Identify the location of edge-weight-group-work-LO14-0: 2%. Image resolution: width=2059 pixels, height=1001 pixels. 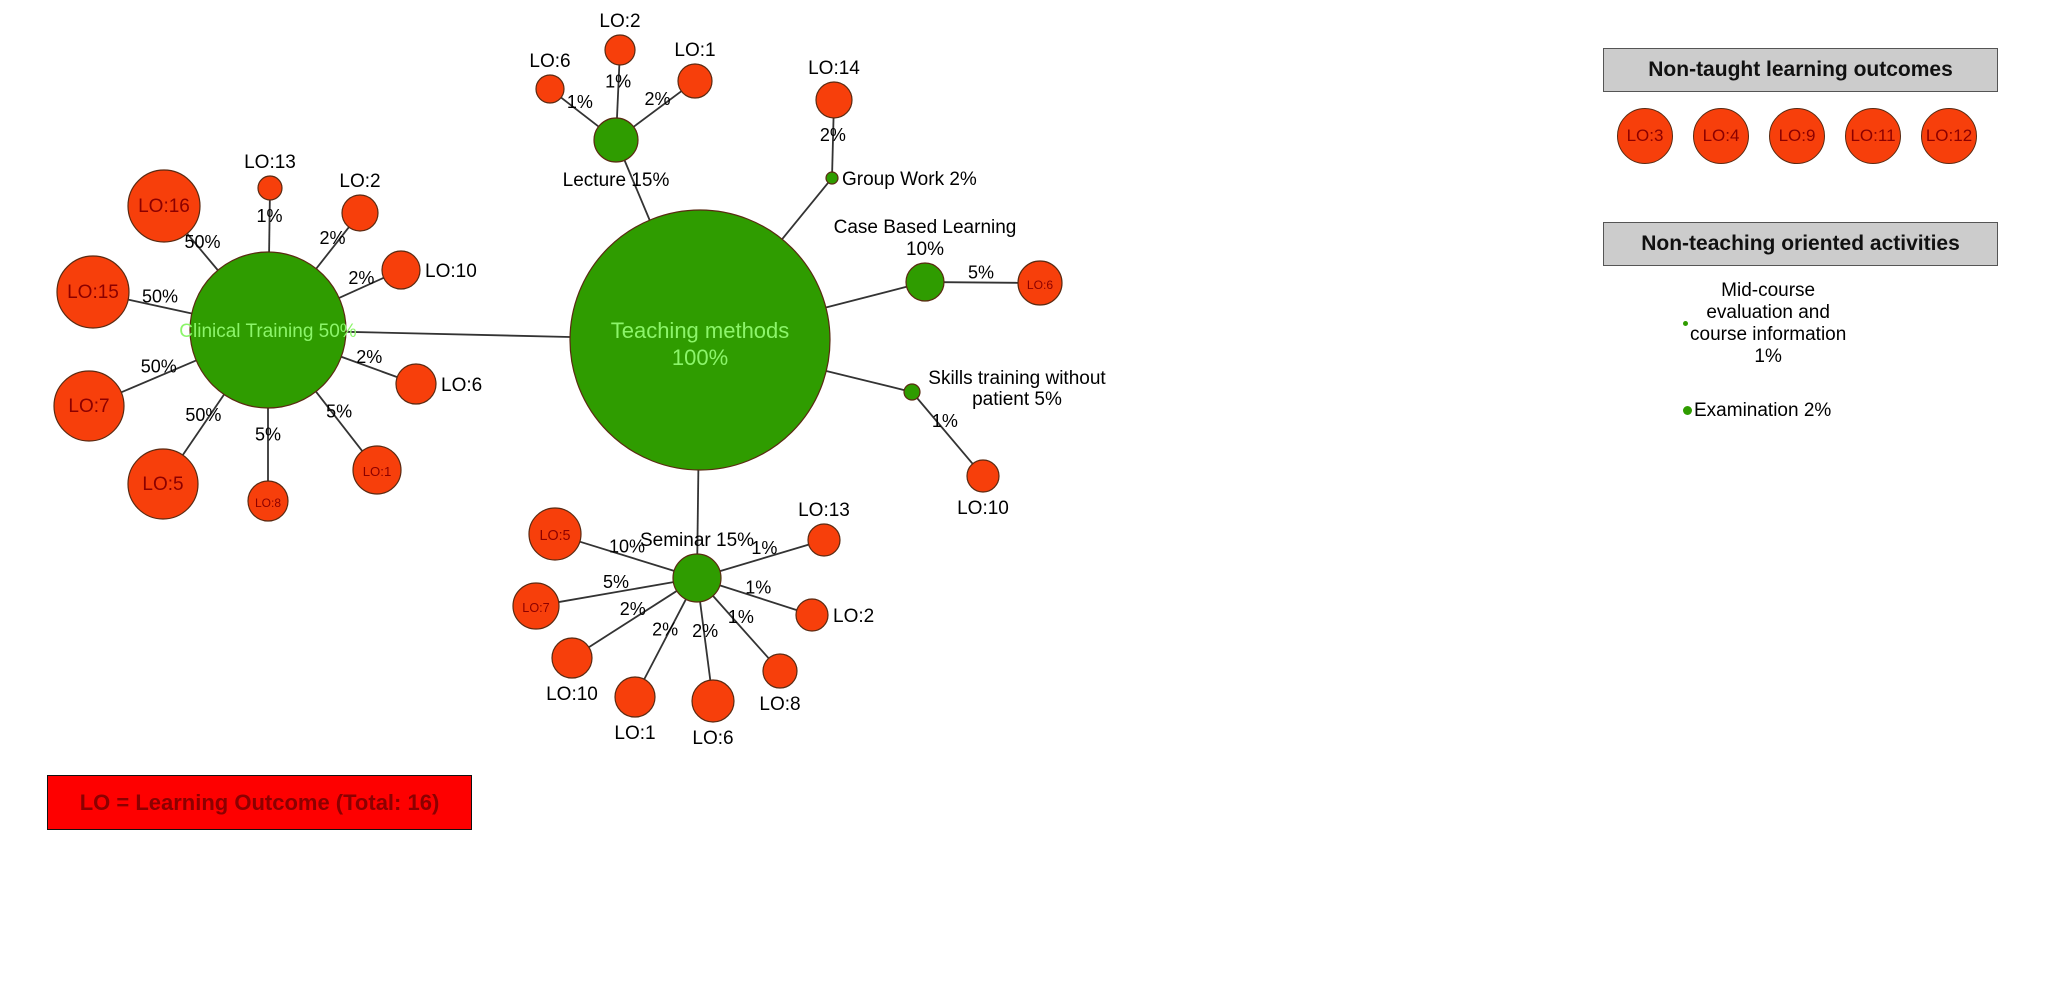
(833, 135).